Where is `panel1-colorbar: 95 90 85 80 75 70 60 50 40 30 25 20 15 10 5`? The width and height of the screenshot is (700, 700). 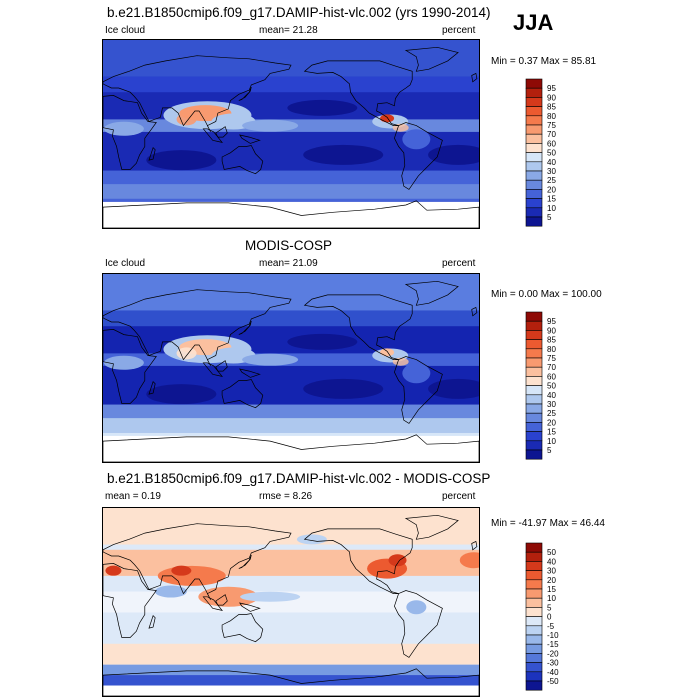 panel1-colorbar: 95 90 85 80 75 70 60 50 40 30 25 20 15 10 5 is located at coordinates (555, 152).